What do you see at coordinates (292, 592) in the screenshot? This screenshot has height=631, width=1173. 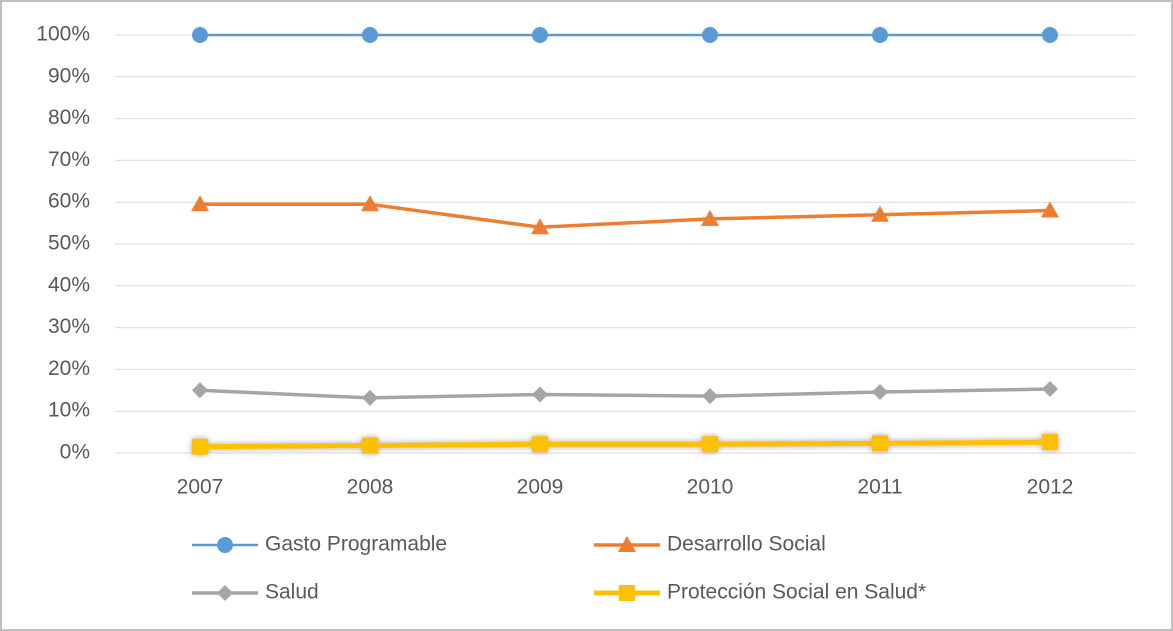 I see `legend-label: Salud` at bounding box center [292, 592].